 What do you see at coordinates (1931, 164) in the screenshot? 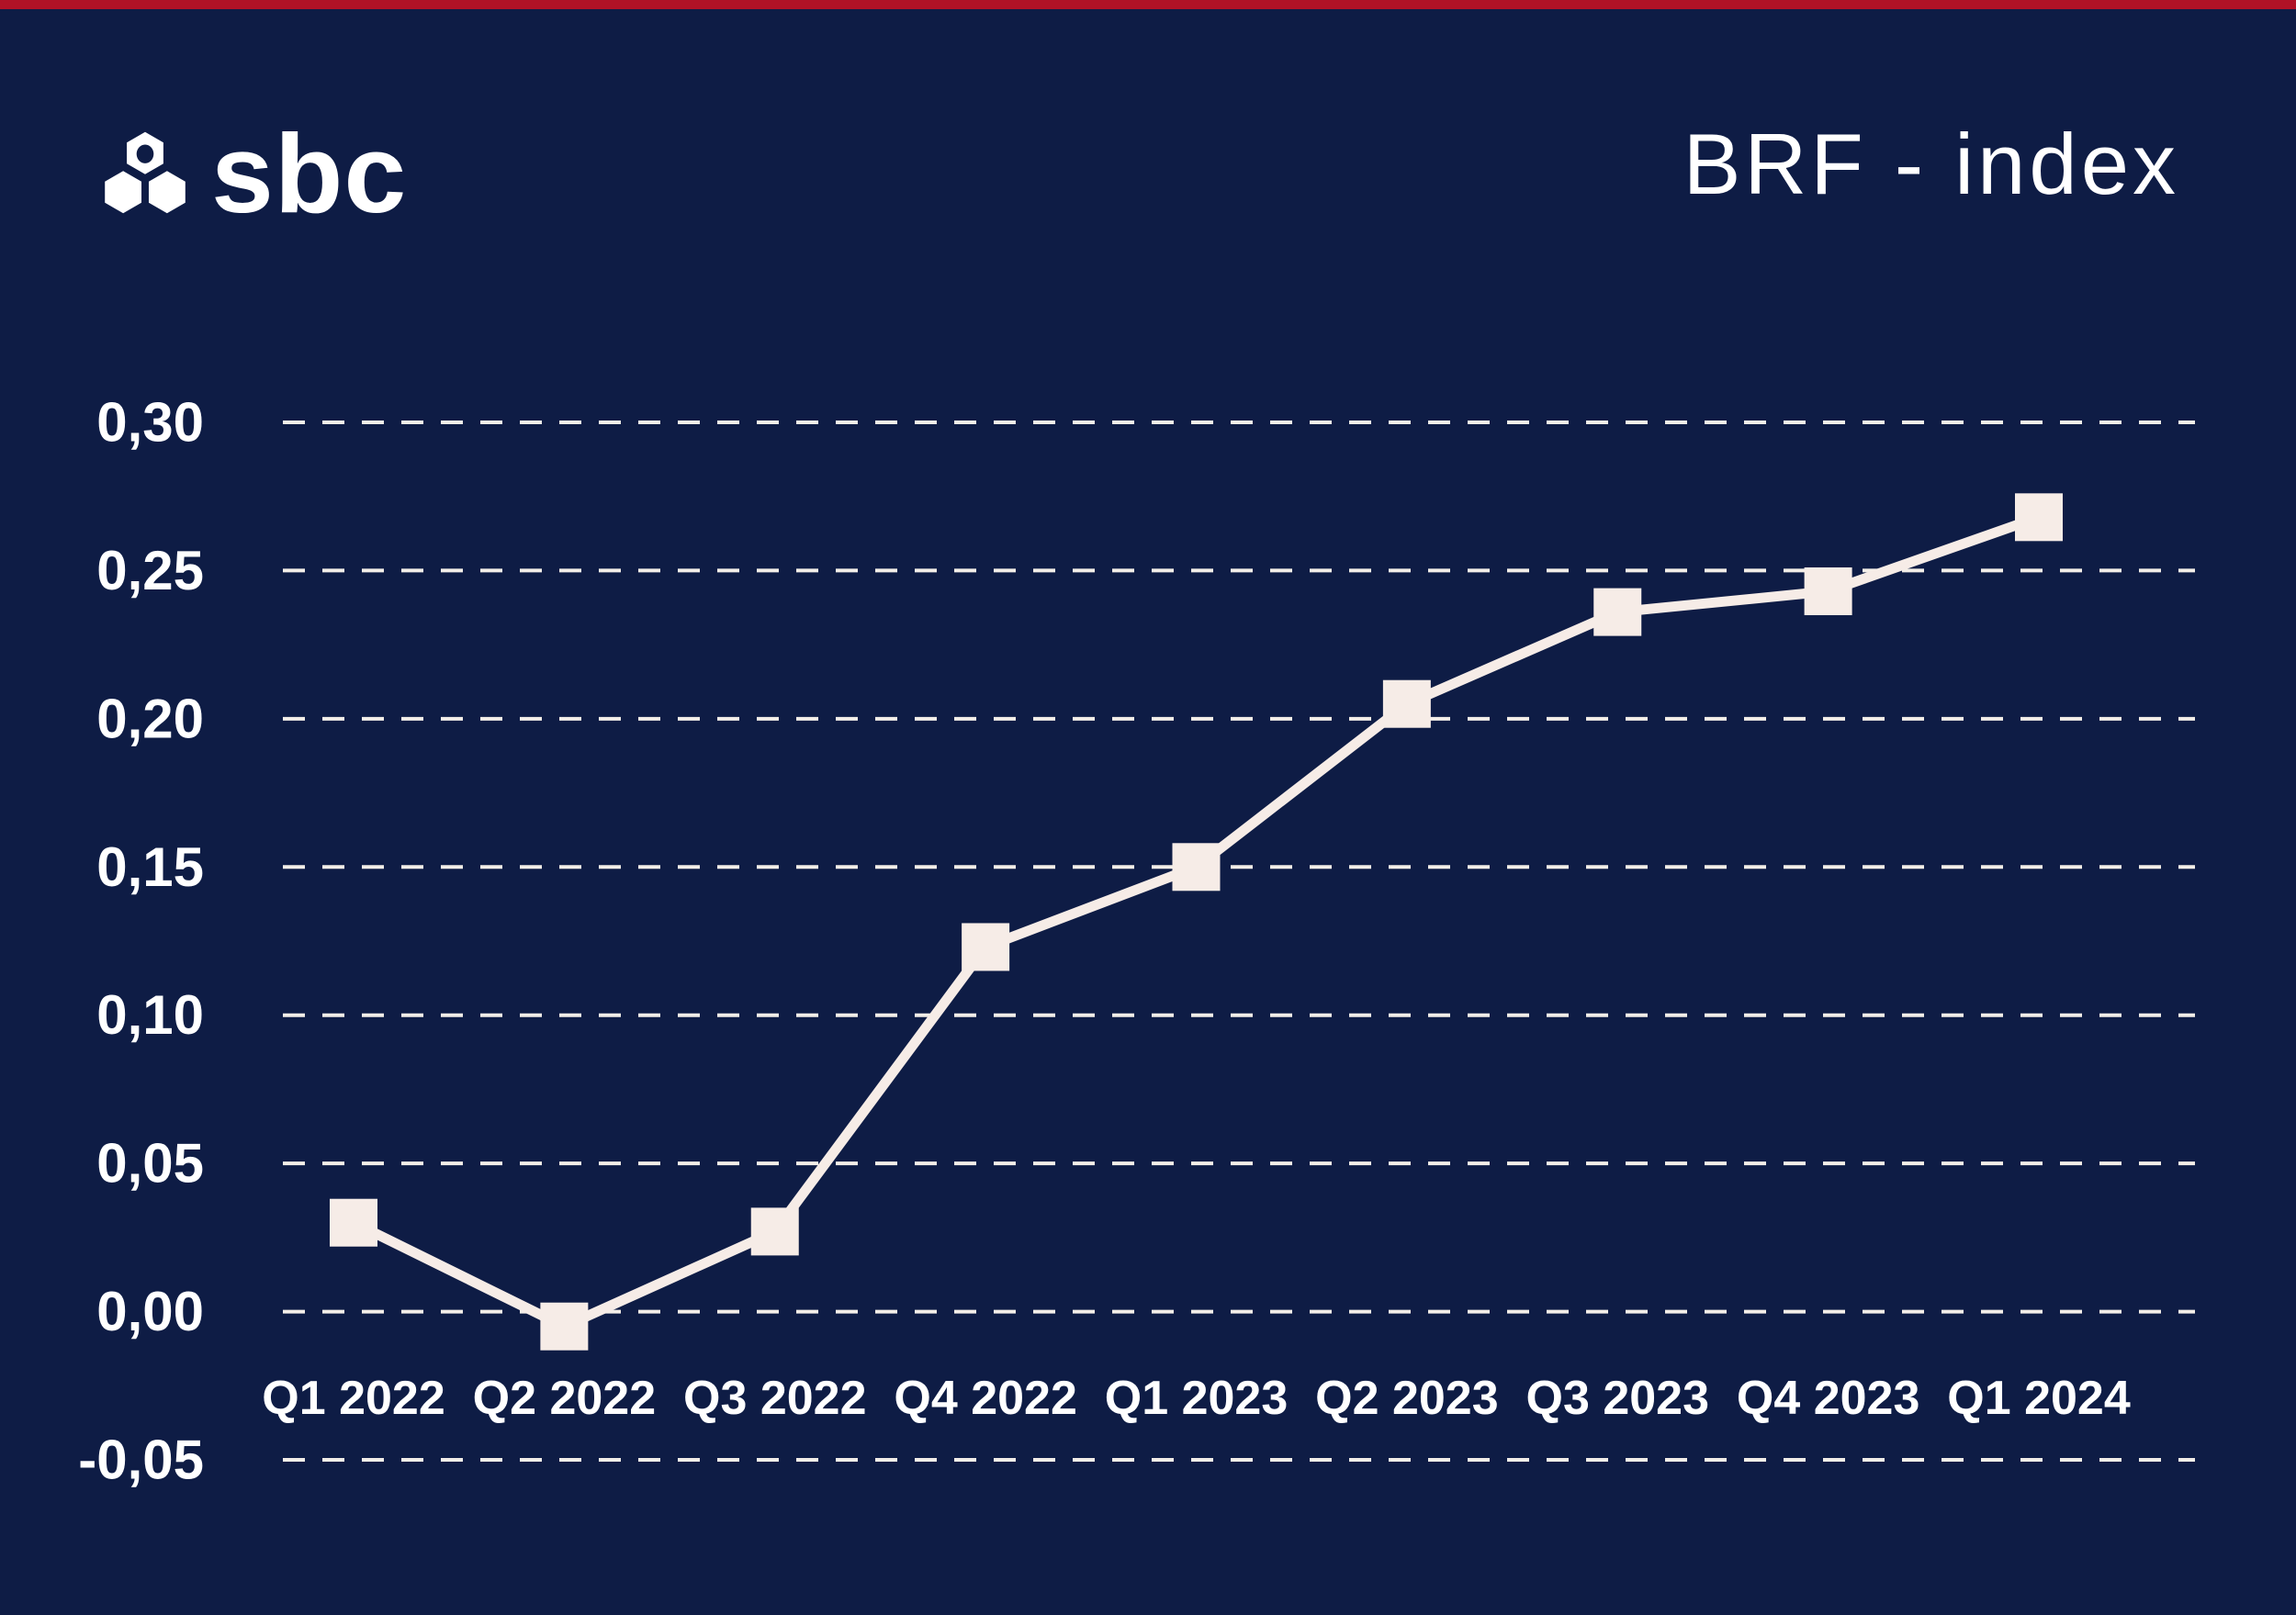
I see `page-title: BRF - index` at bounding box center [1931, 164].